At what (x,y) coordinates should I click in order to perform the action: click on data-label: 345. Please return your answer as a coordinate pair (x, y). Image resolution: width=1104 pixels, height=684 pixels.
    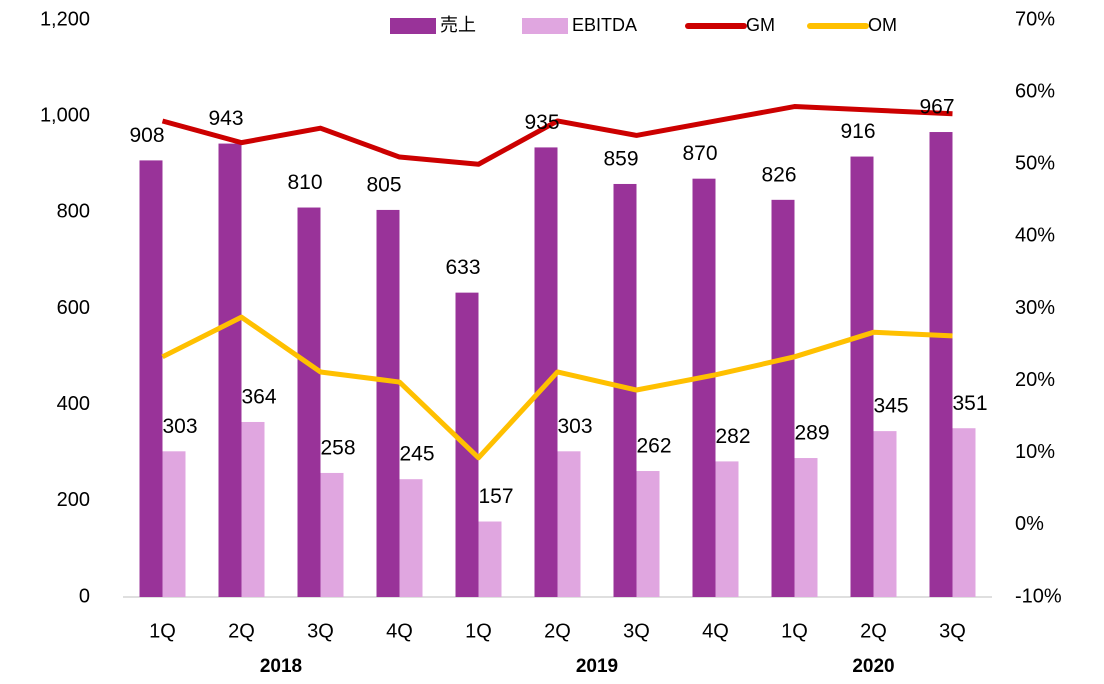
    Looking at the image, I should click on (890, 406).